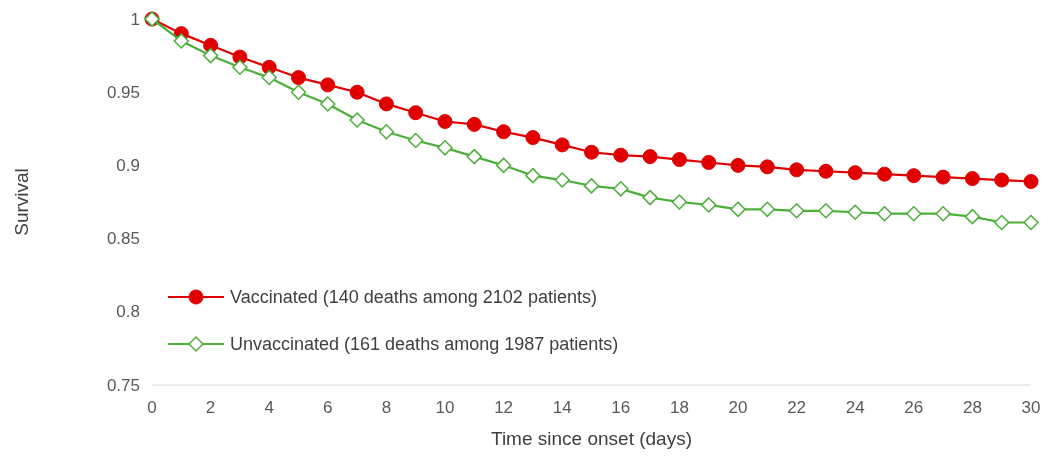 The height and width of the screenshot is (465, 1048). I want to click on legend-label: Vaccinated (140 deaths among 2102 patients), so click(413, 297).